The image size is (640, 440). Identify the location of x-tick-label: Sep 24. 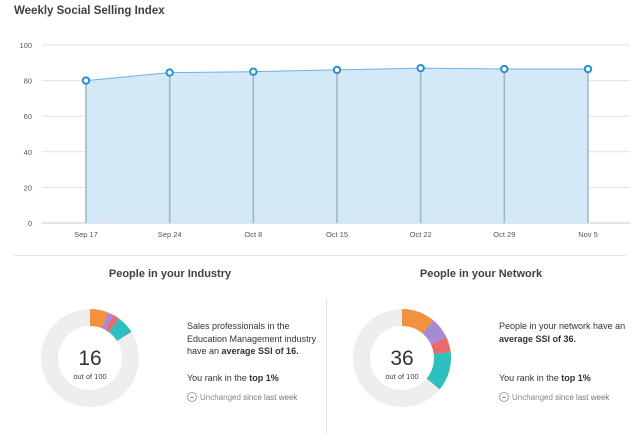
(170, 234).